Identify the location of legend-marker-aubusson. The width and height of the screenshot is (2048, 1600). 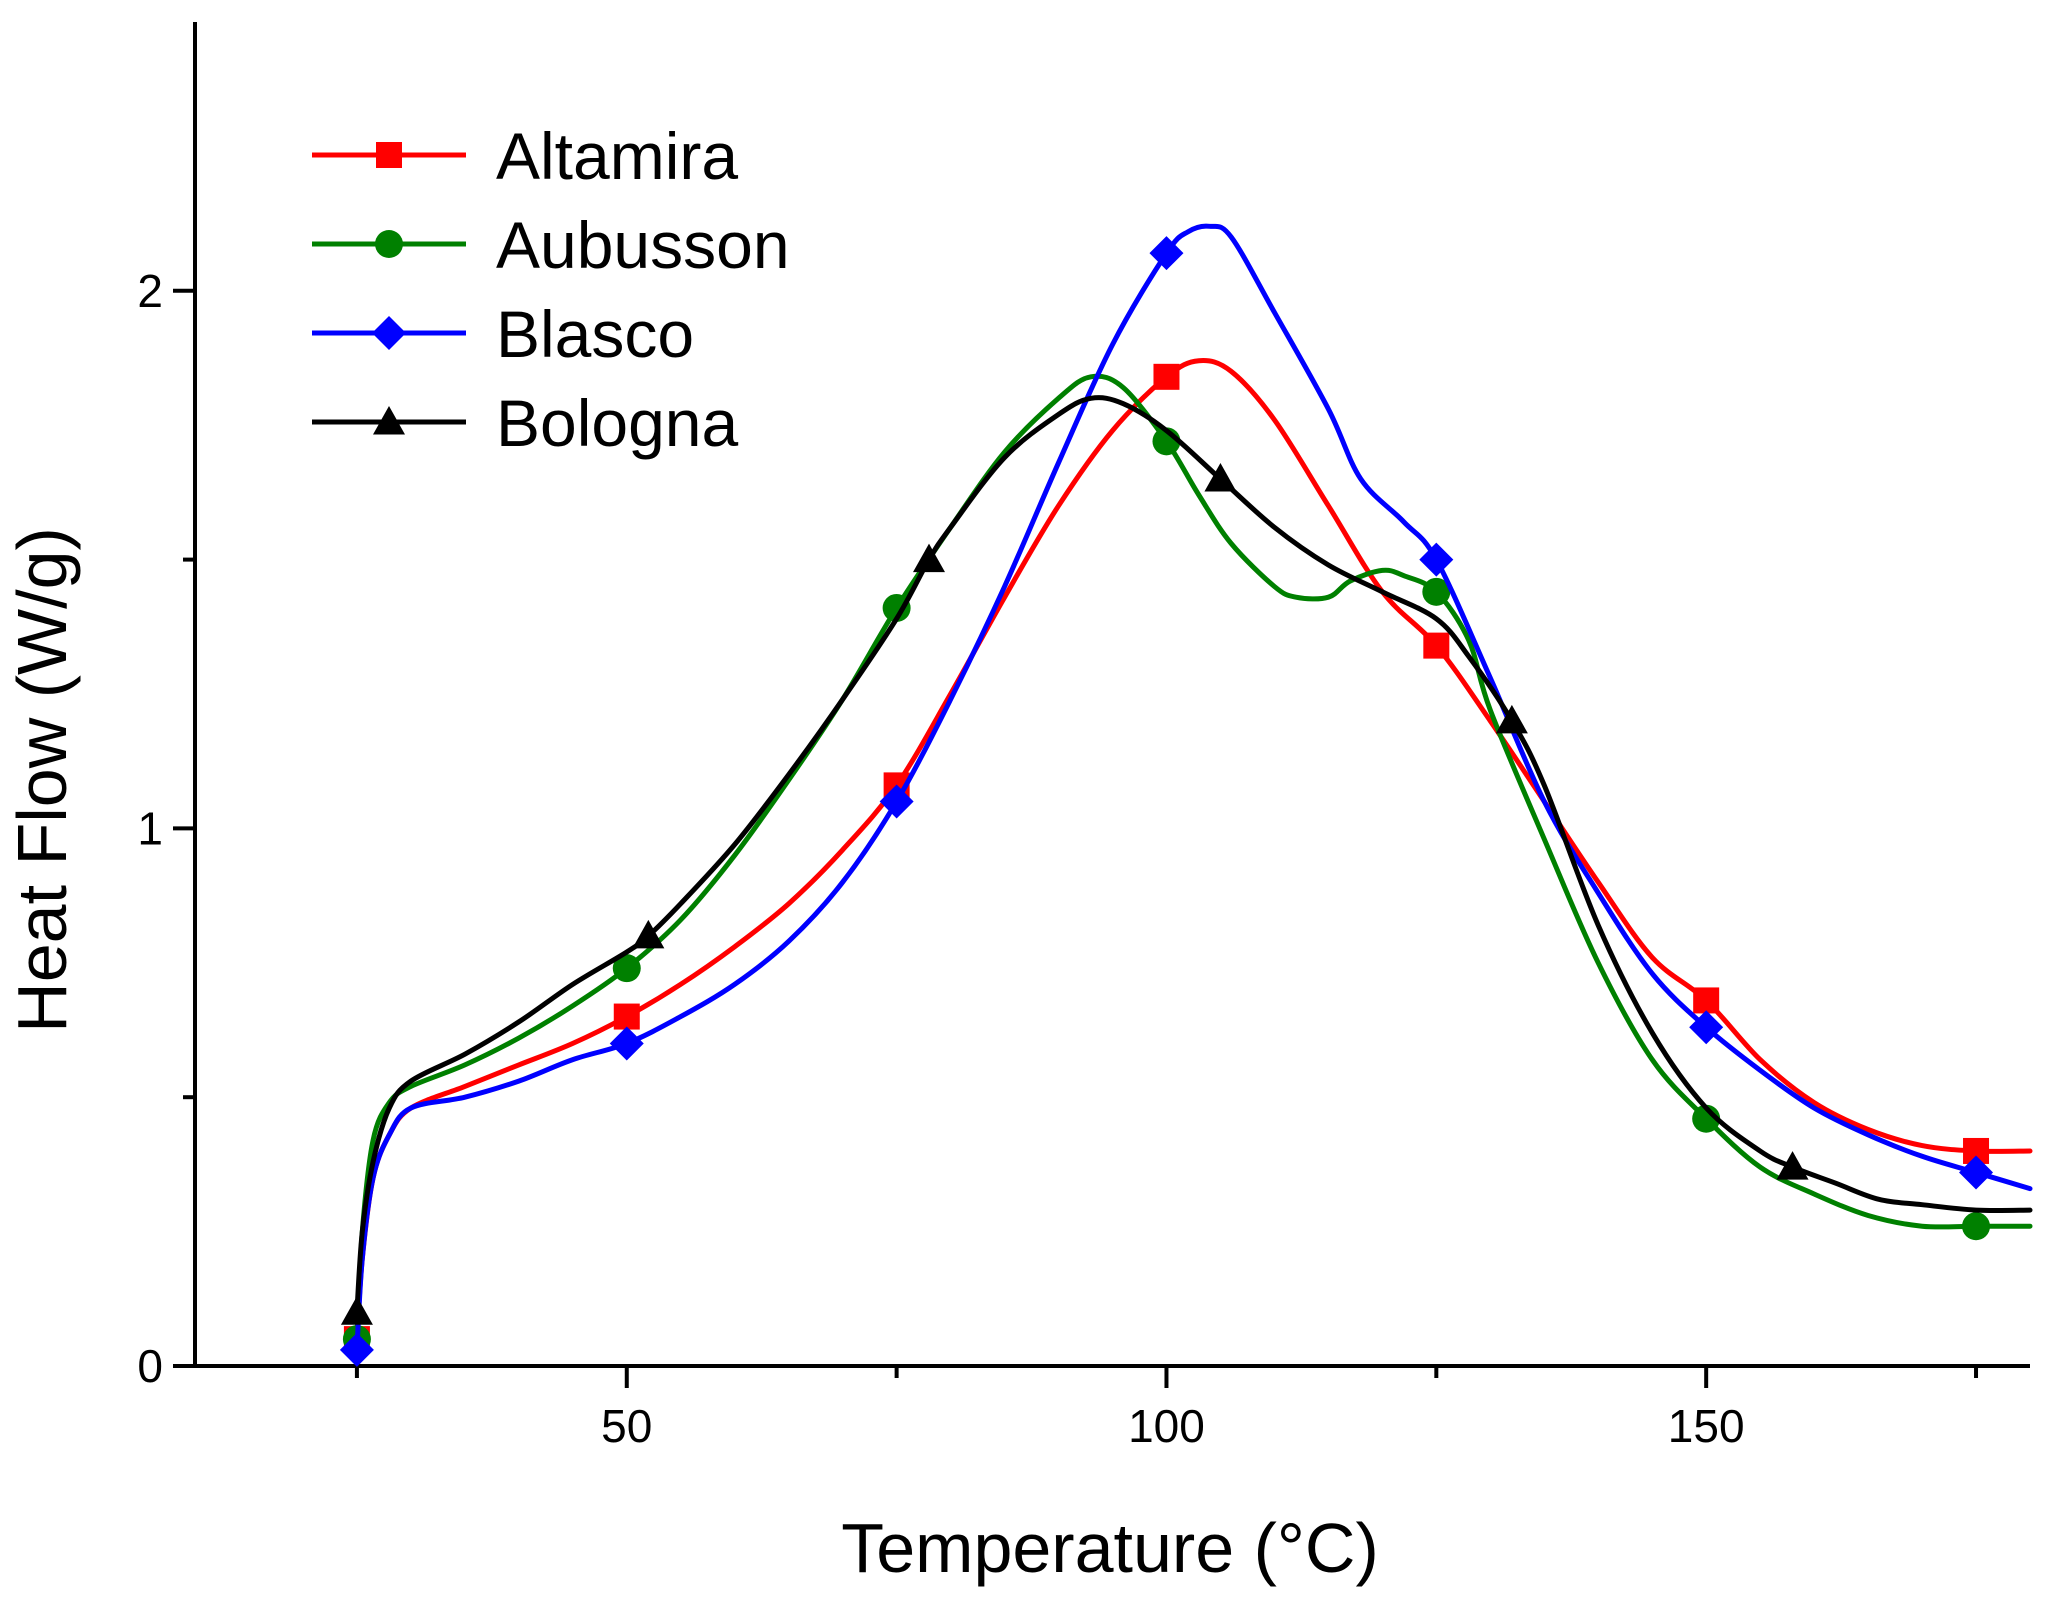
(389, 244).